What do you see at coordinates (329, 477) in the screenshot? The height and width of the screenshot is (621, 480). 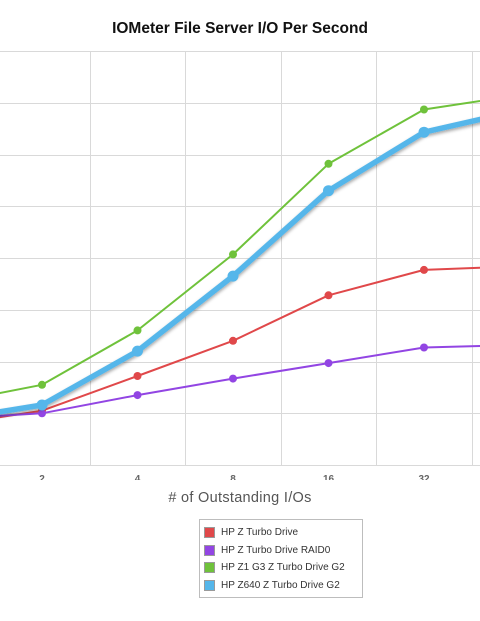 I see `x-tick-label-16: 16` at bounding box center [329, 477].